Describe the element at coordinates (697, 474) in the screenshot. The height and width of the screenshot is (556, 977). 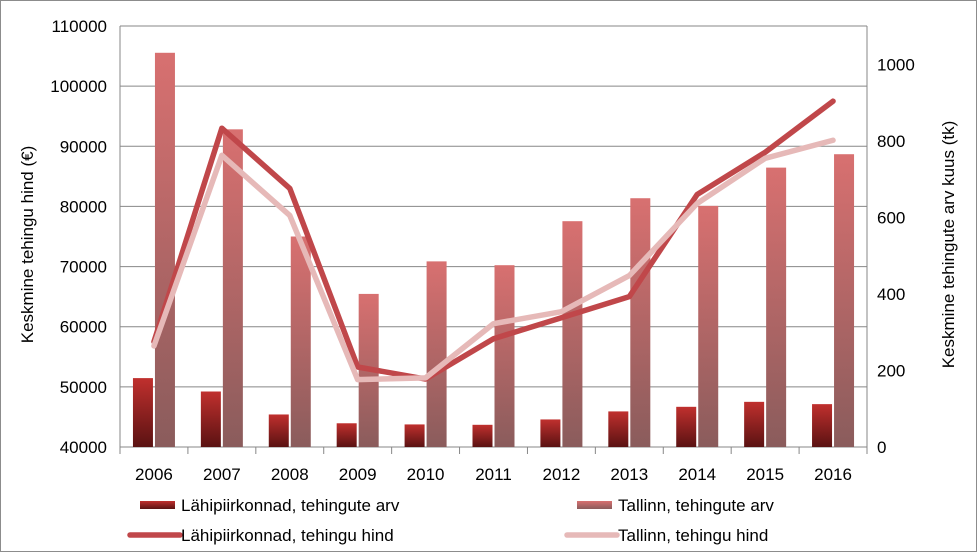
I see `x-tick-label: 2014` at that location.